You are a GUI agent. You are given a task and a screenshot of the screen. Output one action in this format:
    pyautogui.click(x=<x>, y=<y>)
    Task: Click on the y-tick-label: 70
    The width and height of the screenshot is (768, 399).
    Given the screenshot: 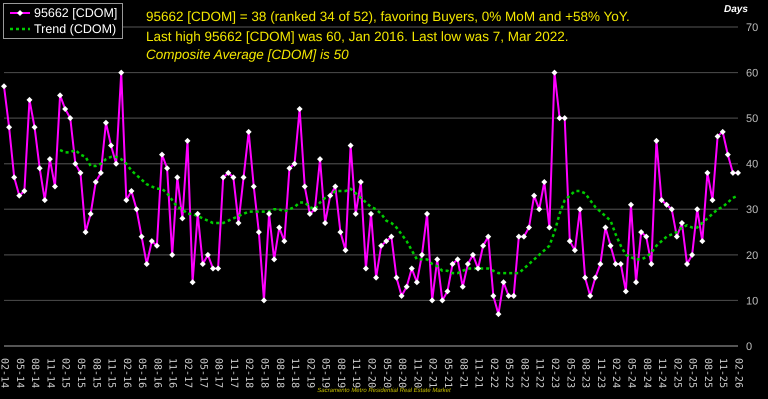 What is the action you would take?
    pyautogui.click(x=752, y=28)
    